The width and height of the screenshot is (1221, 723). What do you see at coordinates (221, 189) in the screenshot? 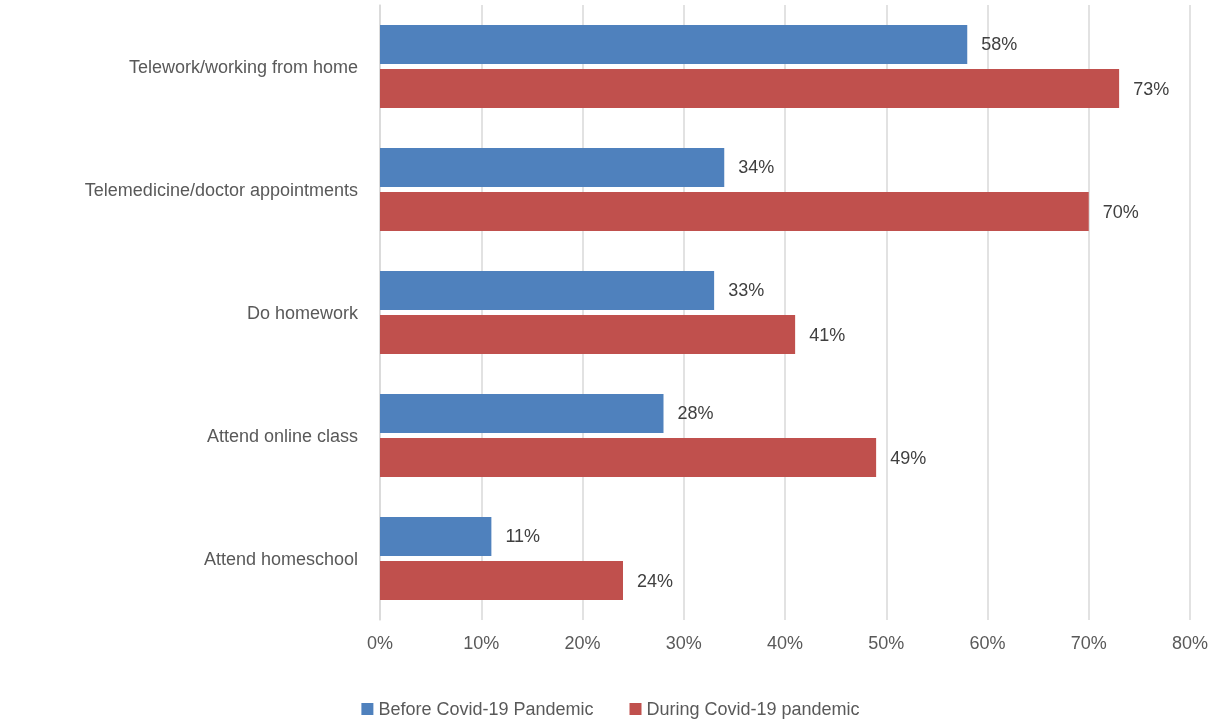
I see `y-tick-label: Telemedicine/doctor appointments` at bounding box center [221, 189].